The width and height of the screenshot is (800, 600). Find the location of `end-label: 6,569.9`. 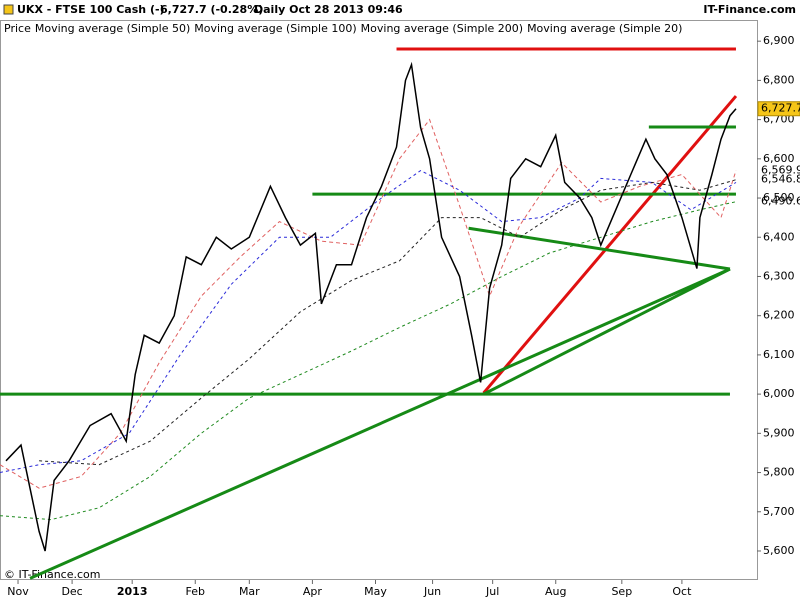

end-label: 6,569.9 is located at coordinates (780, 170).